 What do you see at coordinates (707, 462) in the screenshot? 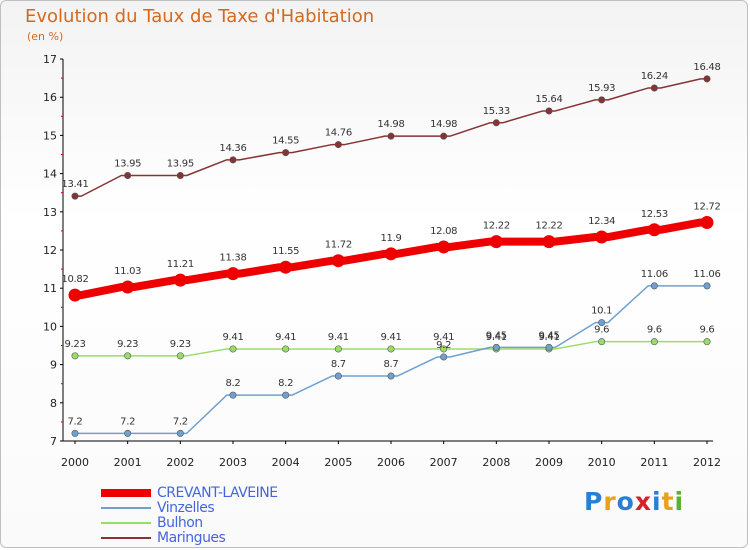
I see `x-tick-label: 2012` at bounding box center [707, 462].